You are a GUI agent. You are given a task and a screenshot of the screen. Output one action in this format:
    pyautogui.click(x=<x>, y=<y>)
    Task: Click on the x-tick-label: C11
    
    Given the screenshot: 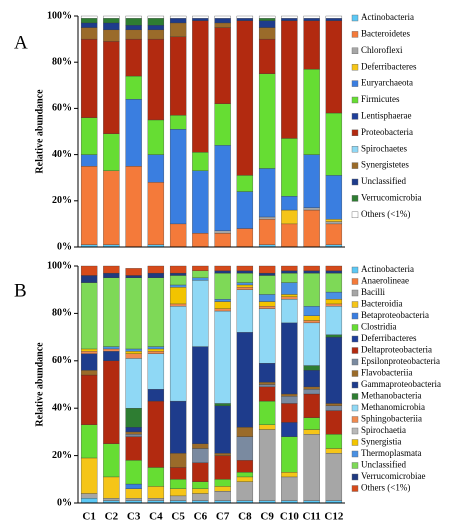 What is the action you would take?
    pyautogui.click(x=311, y=517)
    